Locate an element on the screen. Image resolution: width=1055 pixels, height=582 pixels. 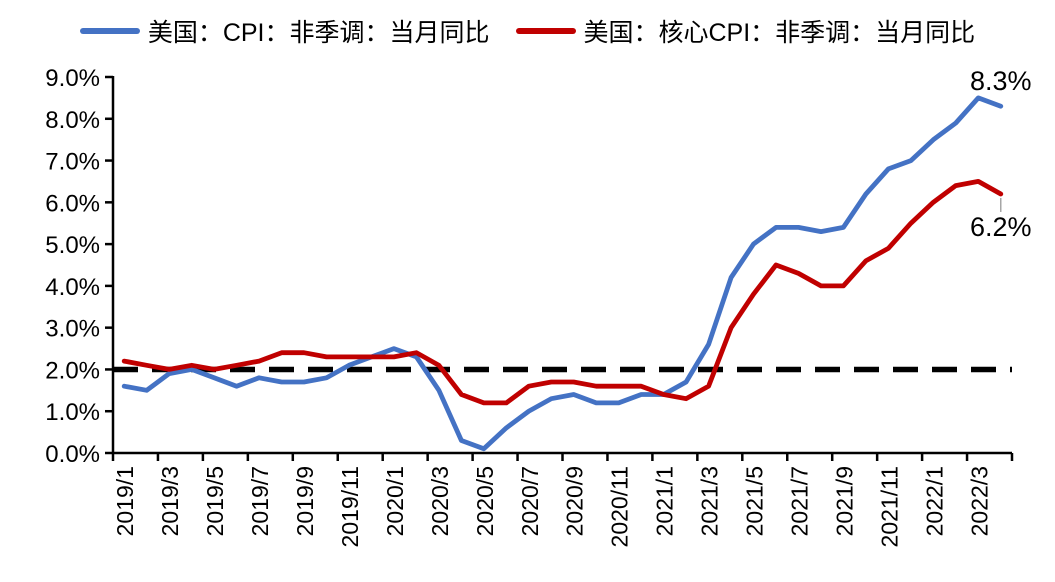
y-axis-tick-label: 5.0% is located at coordinates (72, 245).